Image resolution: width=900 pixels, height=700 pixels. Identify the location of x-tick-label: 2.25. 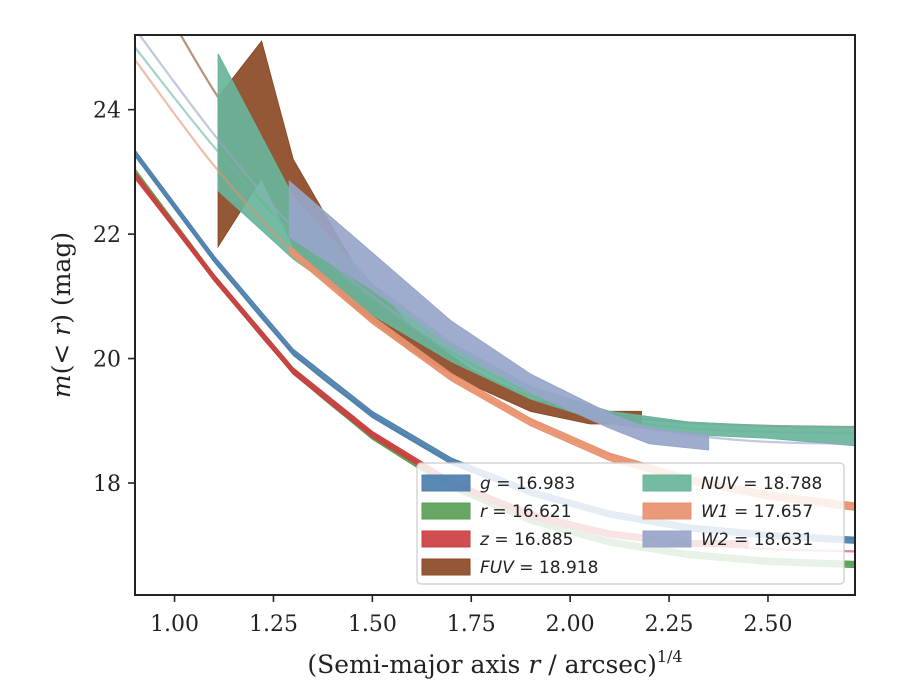
(669, 624).